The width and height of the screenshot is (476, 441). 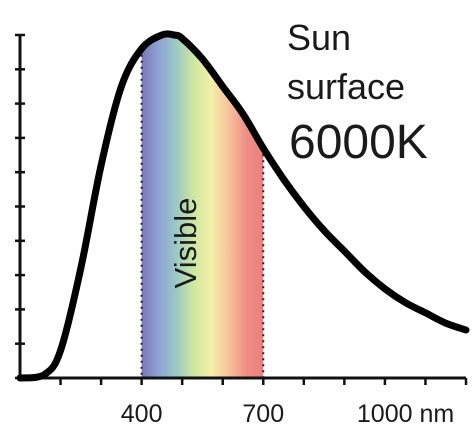 What do you see at coordinates (358, 142) in the screenshot?
I see `annotation-temperature: 6000K` at bounding box center [358, 142].